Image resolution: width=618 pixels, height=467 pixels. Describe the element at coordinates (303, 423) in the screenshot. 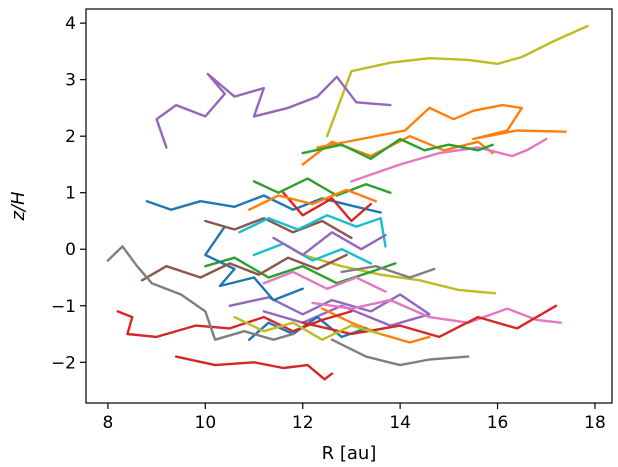

I see `x-tick-label: 12` at that location.